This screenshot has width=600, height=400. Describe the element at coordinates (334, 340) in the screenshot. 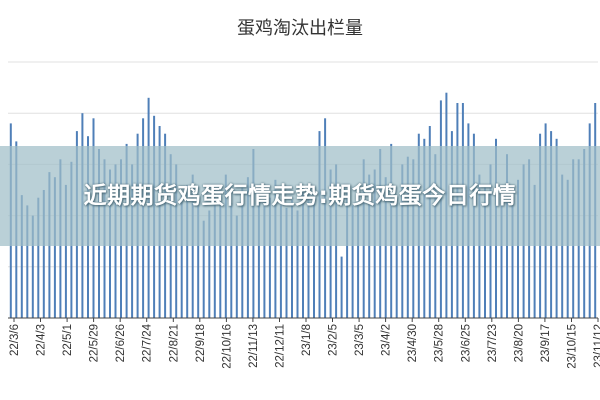

I see `x-tick-label: 23/2/5` at that location.